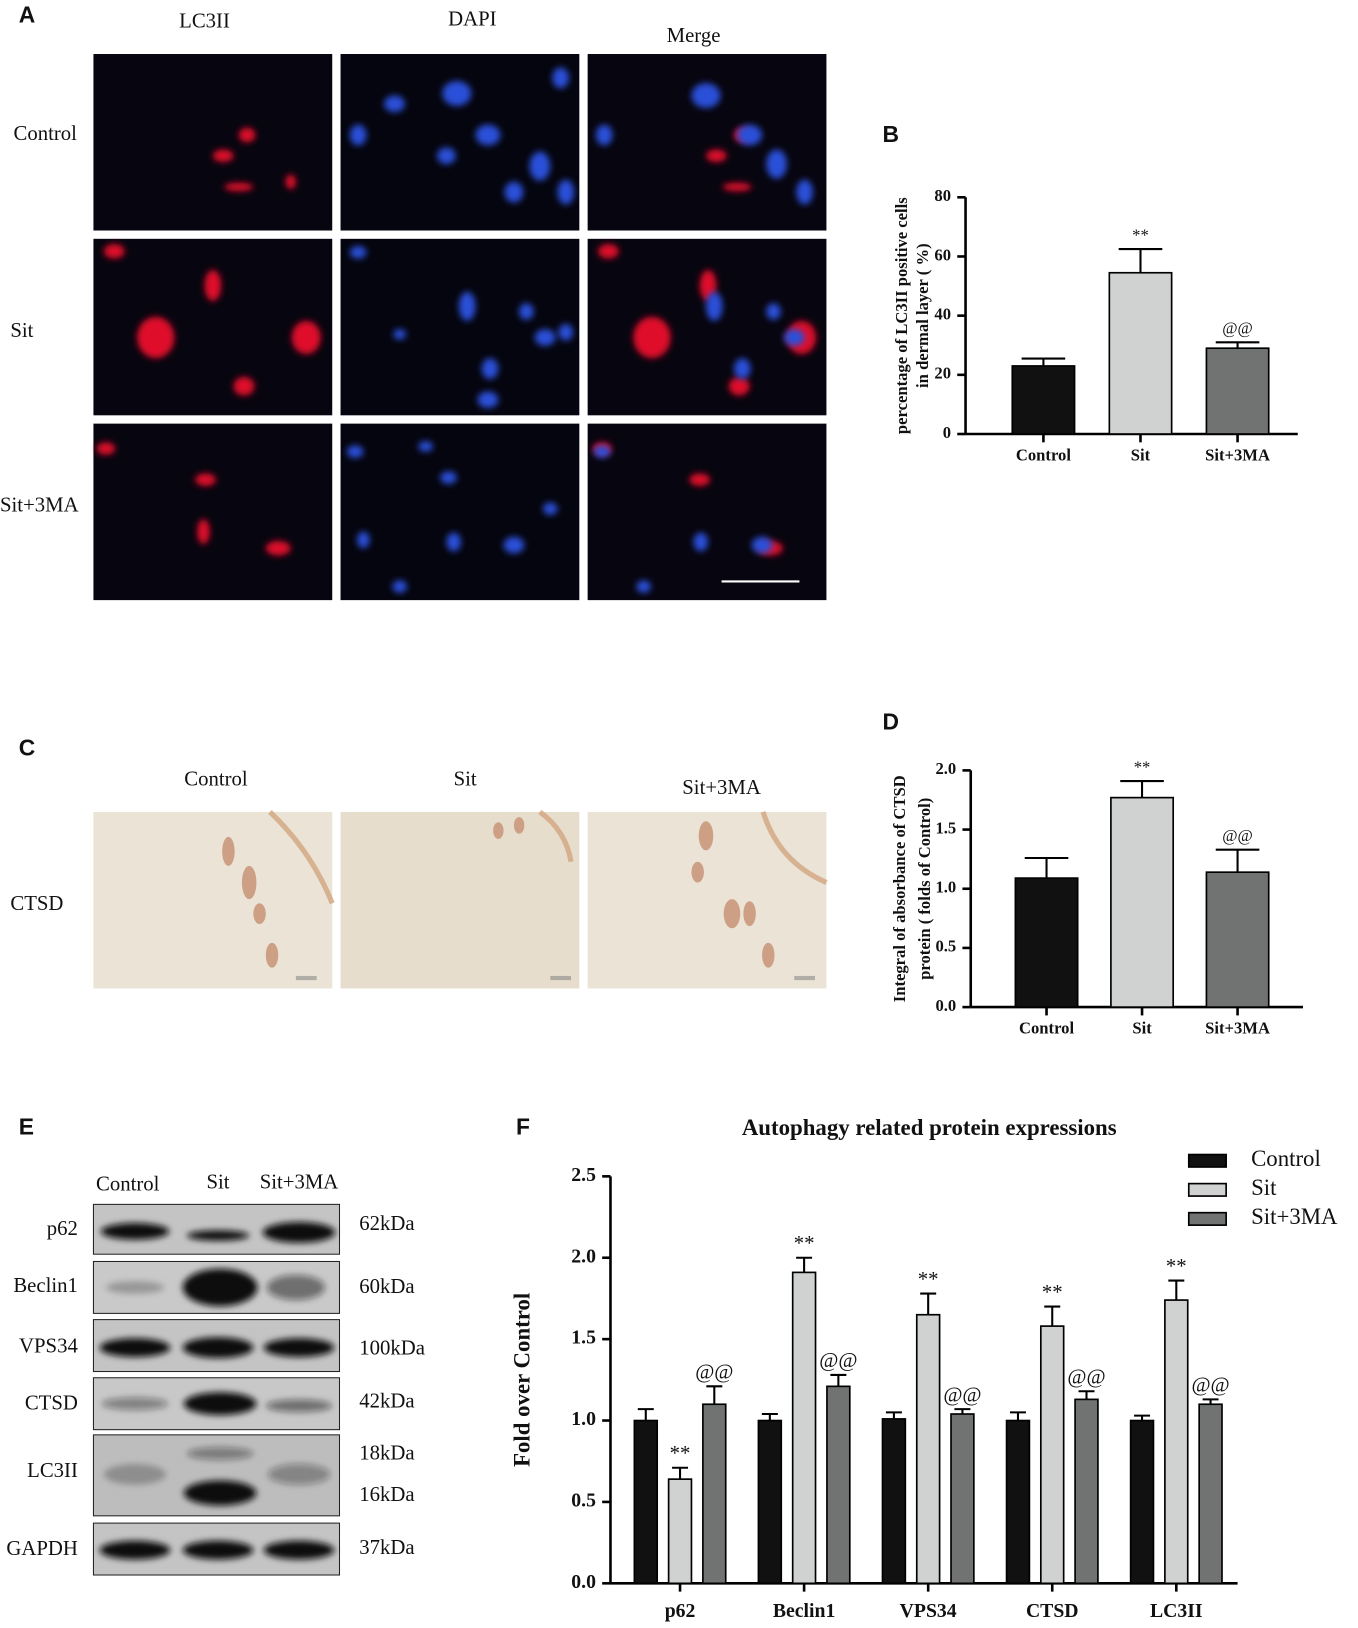 Image resolution: width=1358 pixels, height=1628 pixels. Describe the element at coordinates (942, 254) in the screenshot. I see `y-tick-label: 60` at that location.